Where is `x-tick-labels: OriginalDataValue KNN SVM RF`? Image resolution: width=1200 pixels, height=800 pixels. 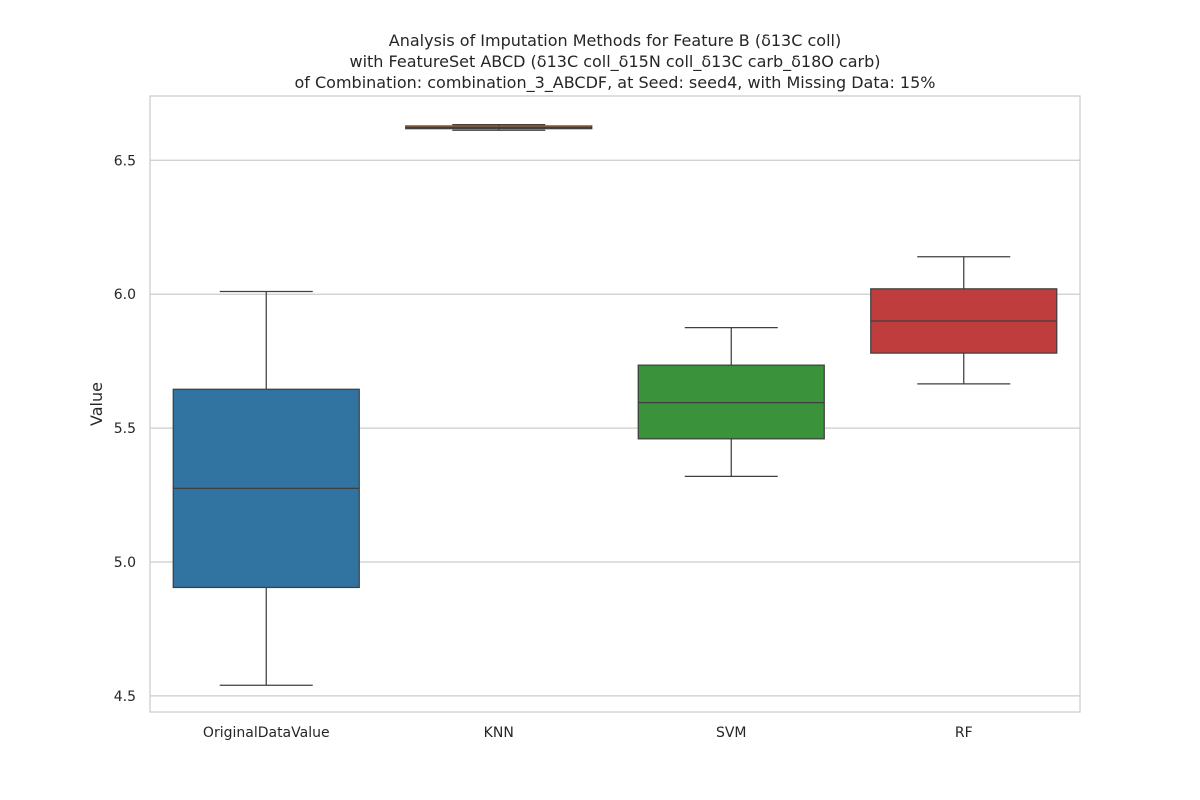 x-tick-labels: OriginalDataValue KNN SVM RF is located at coordinates (588, 733).